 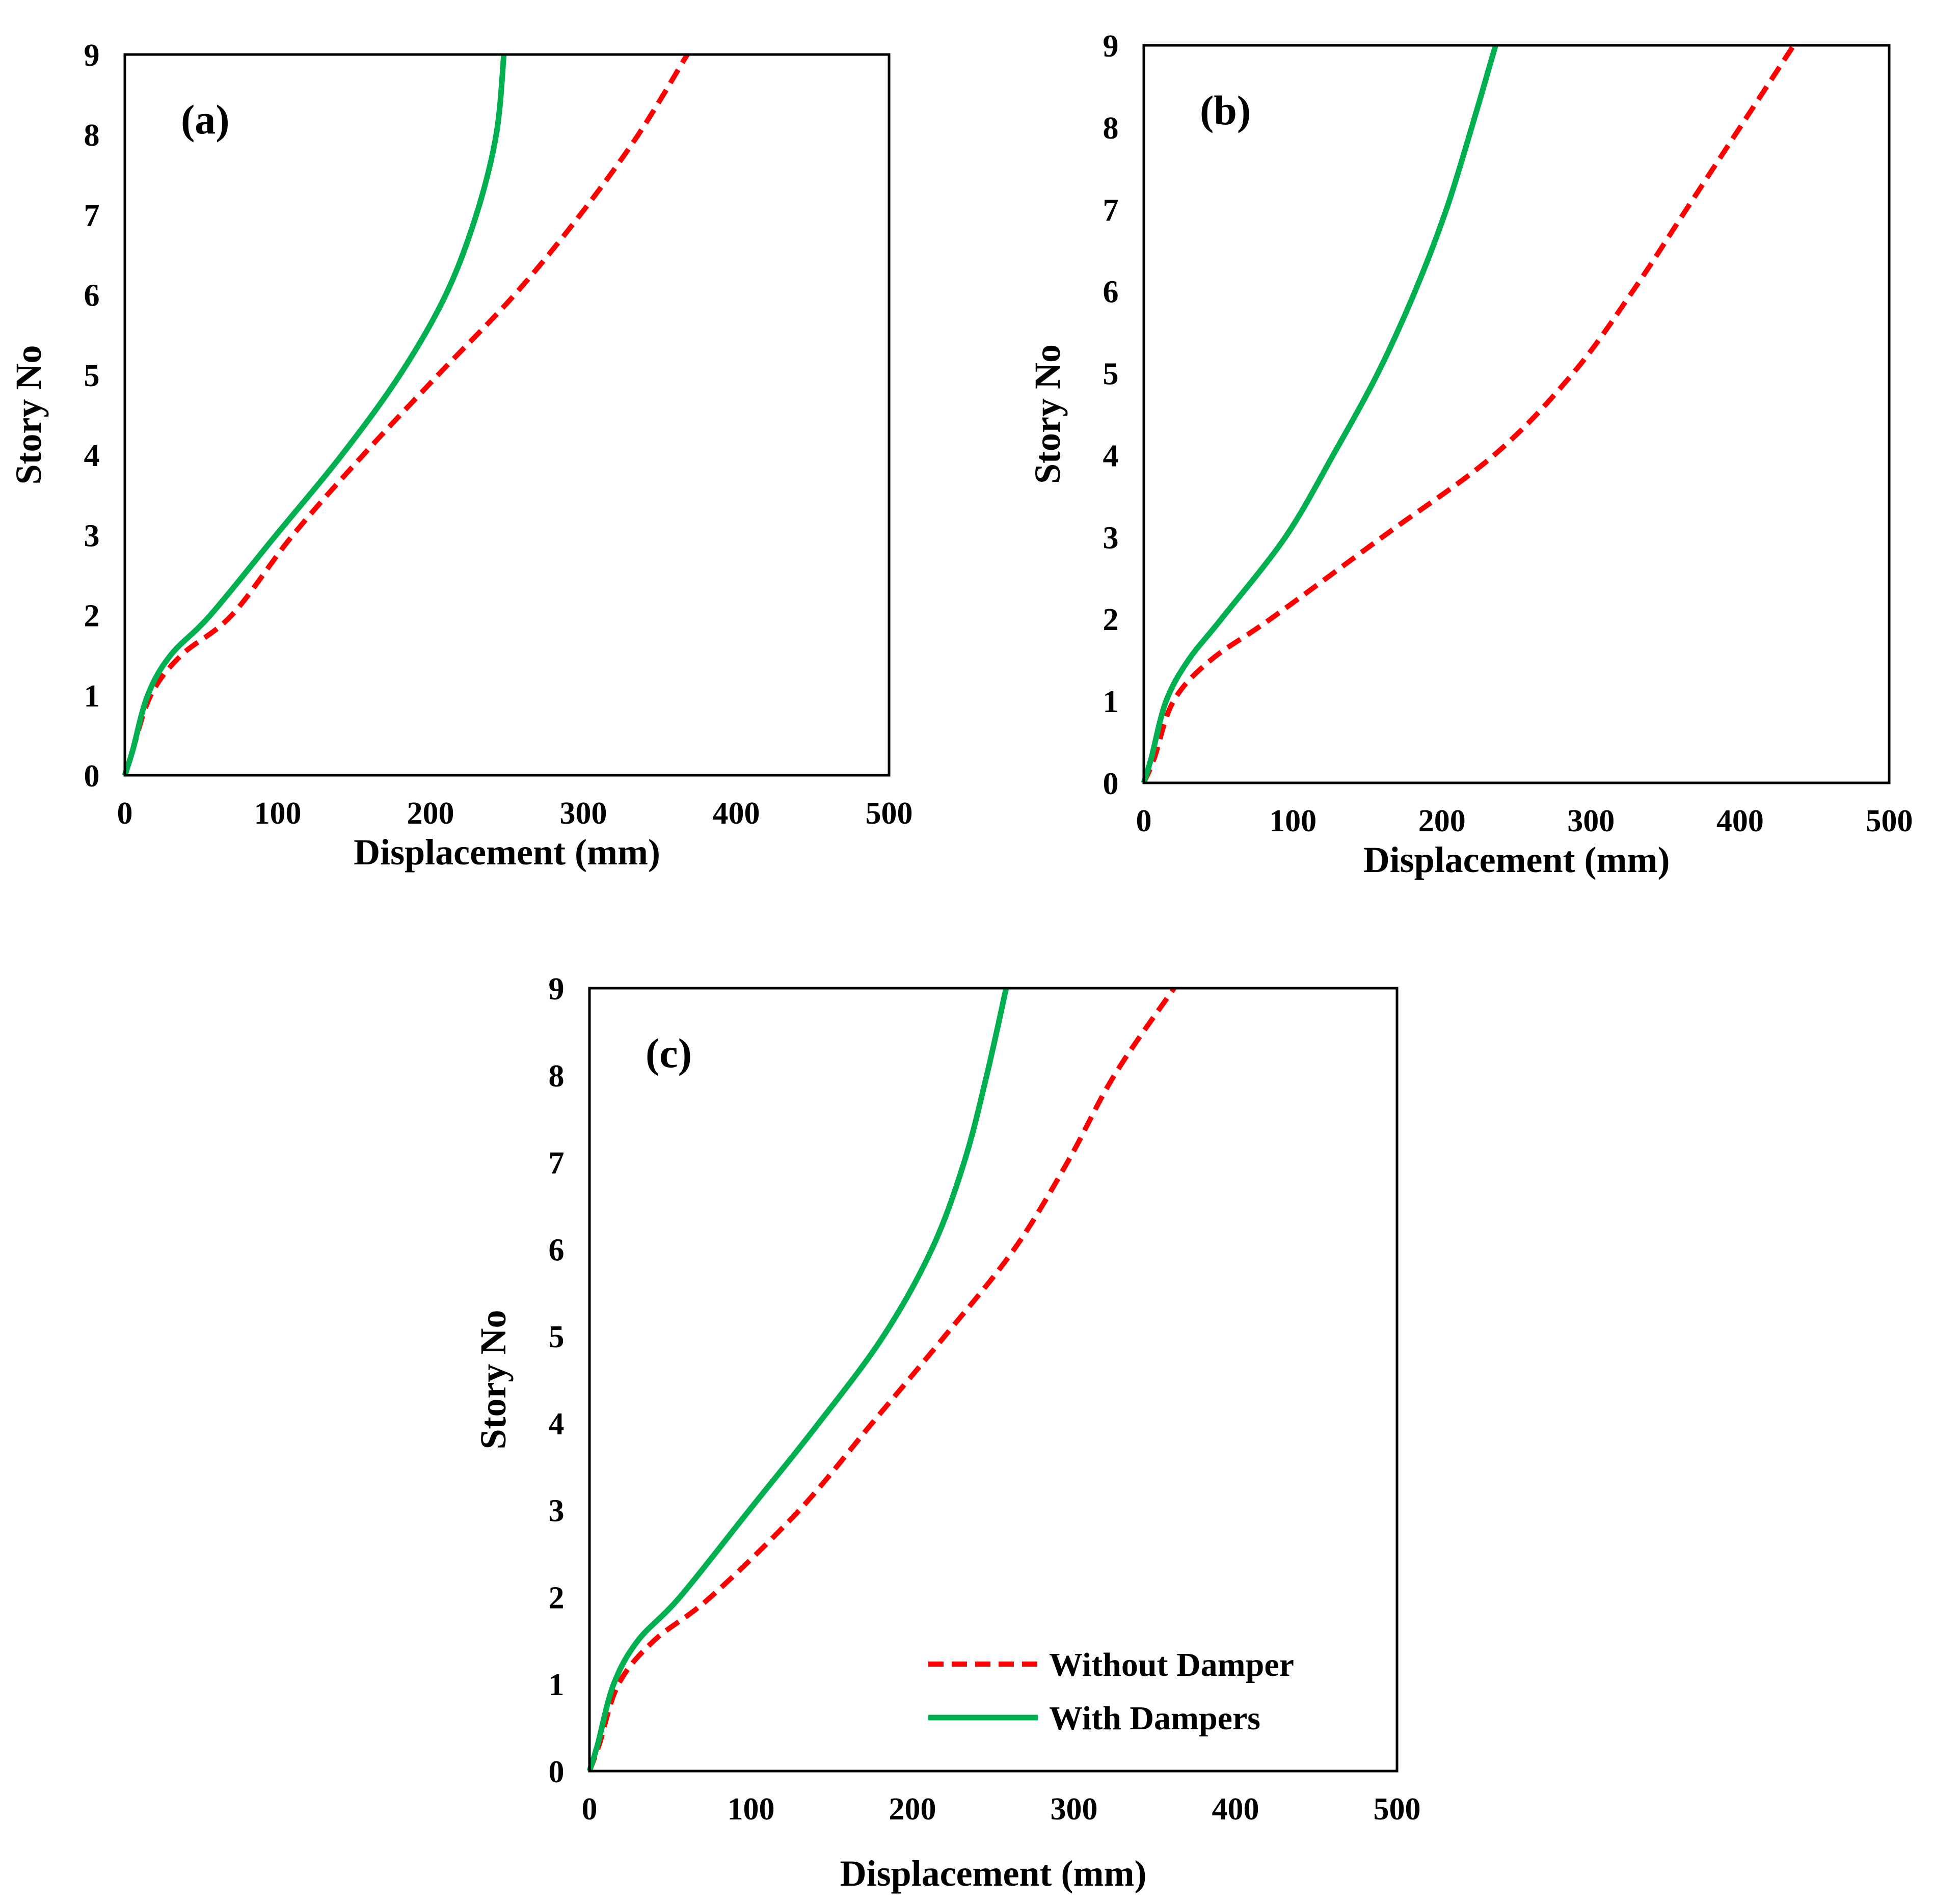 I want to click on panel-label: (a), so click(x=205, y=119).